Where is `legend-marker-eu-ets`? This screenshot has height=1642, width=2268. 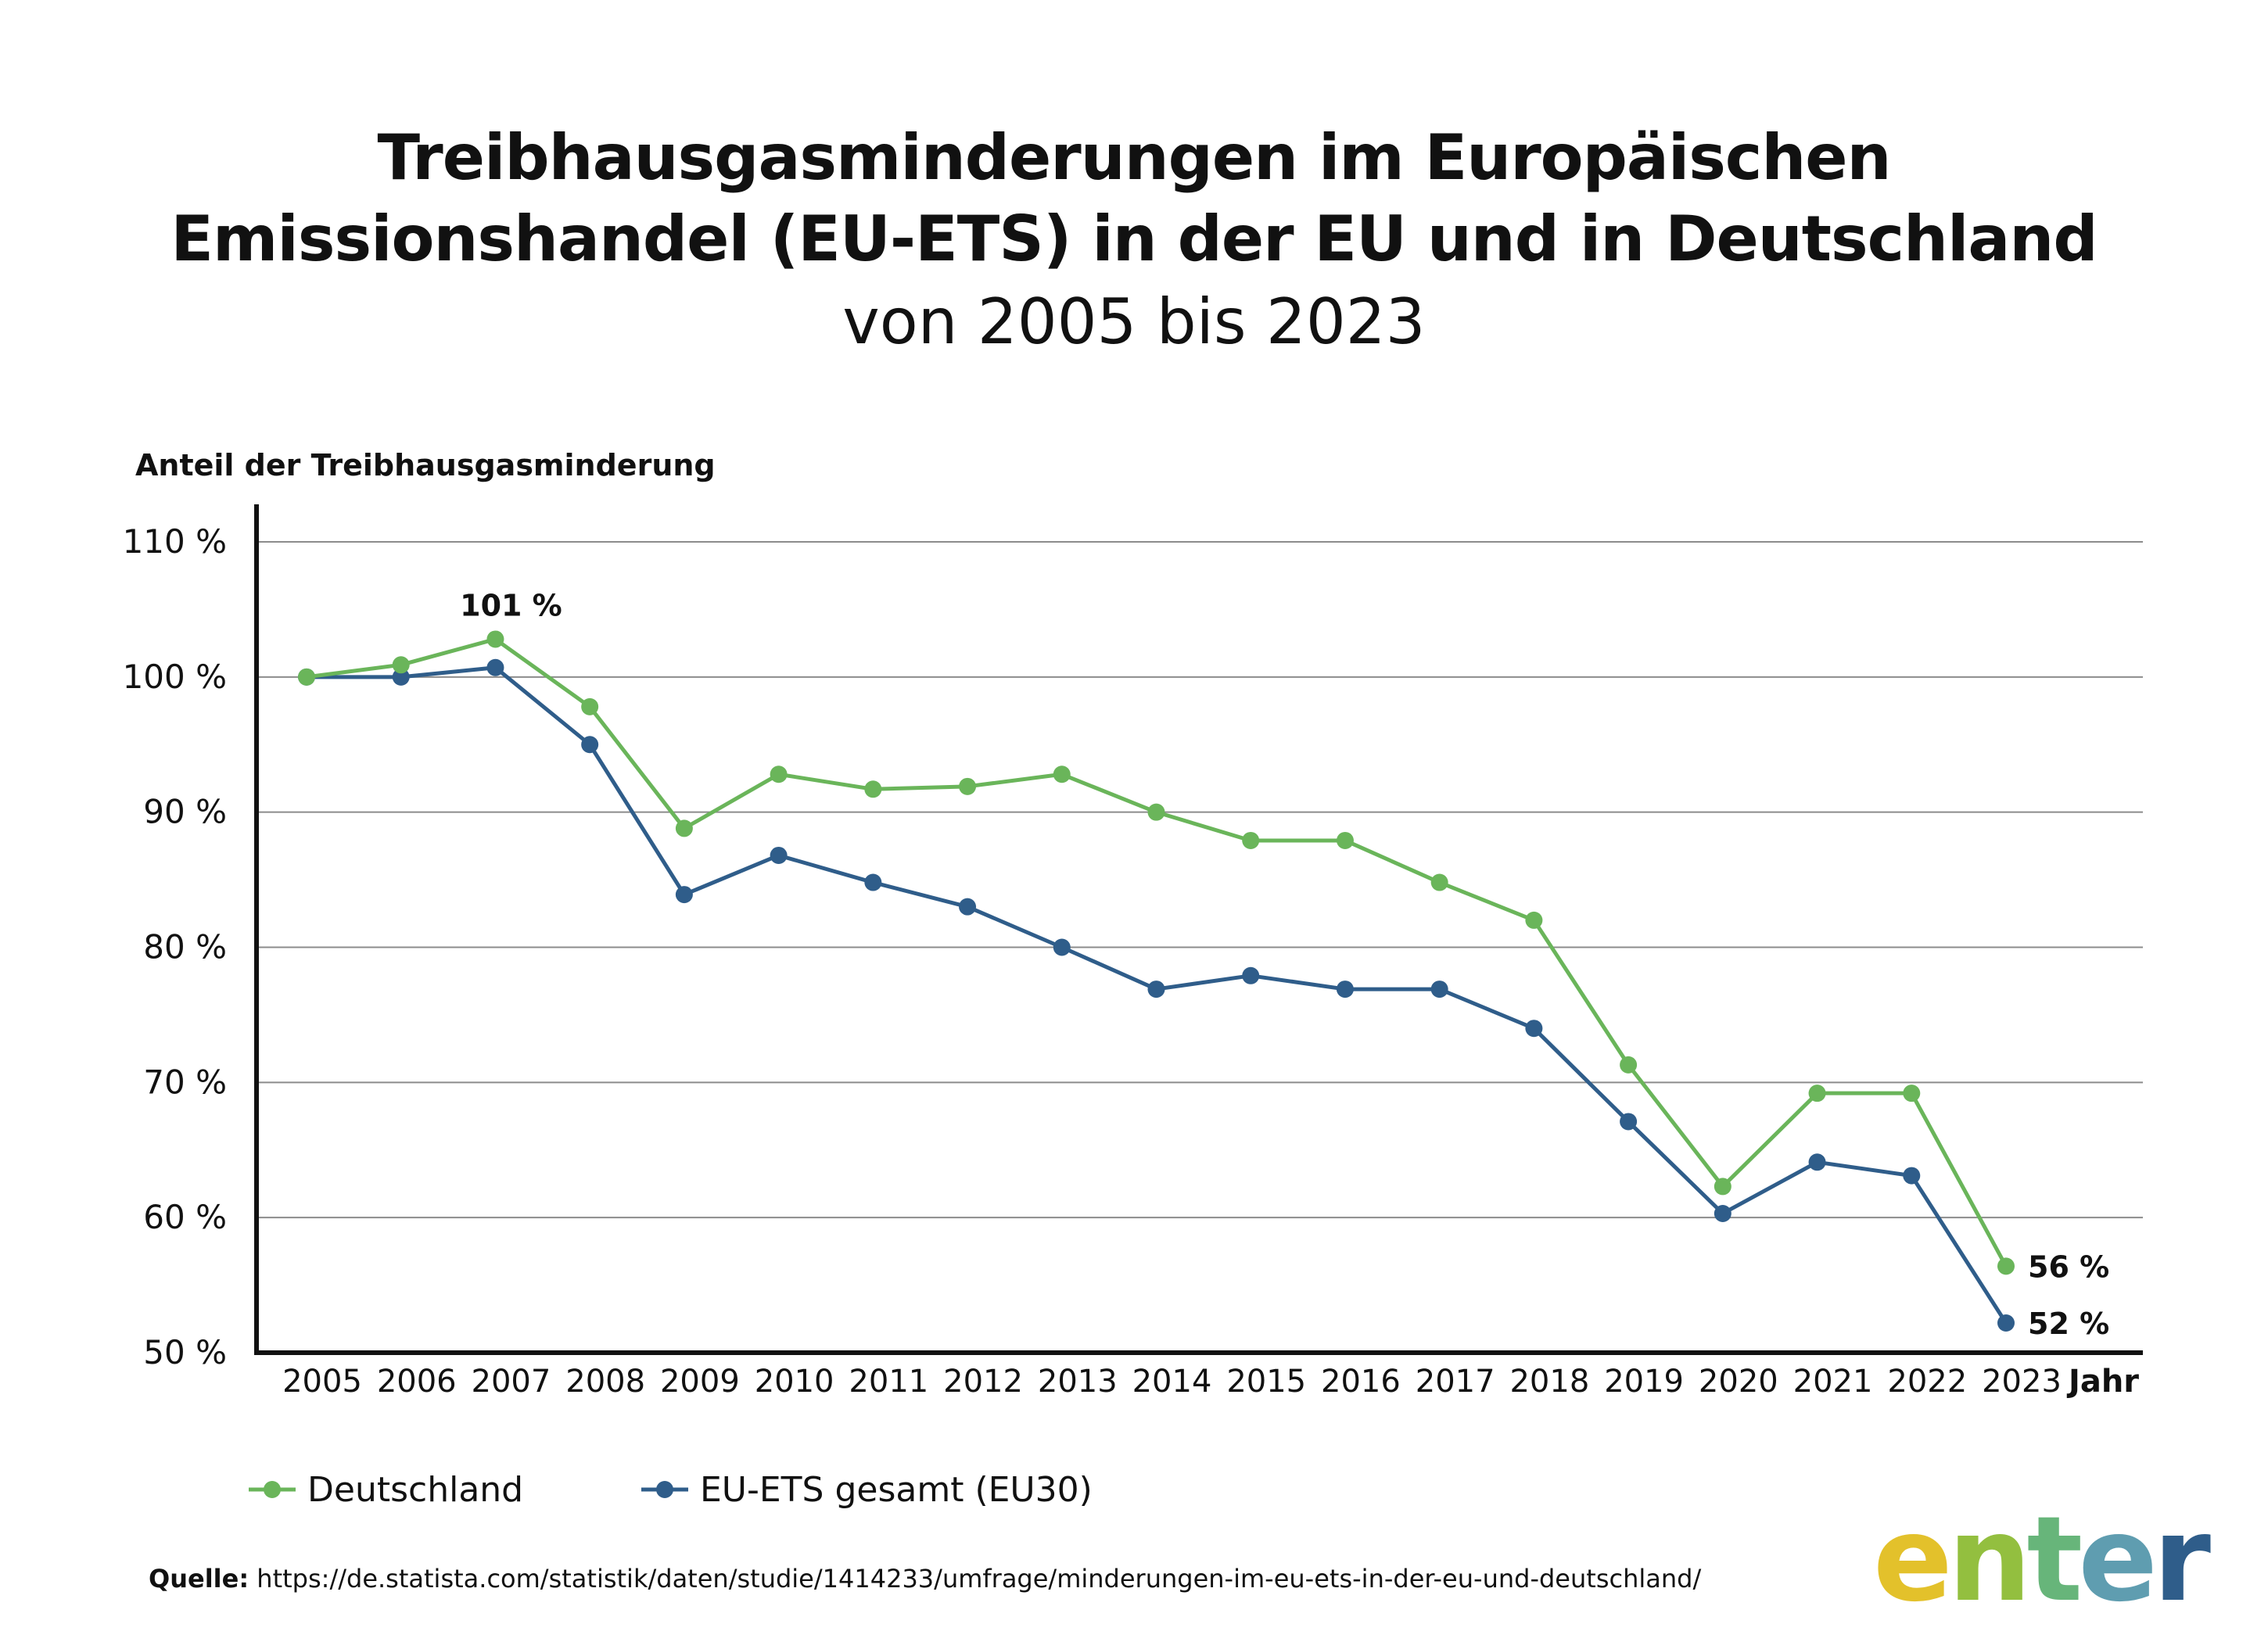 legend-marker-eu-ets is located at coordinates (664, 1489).